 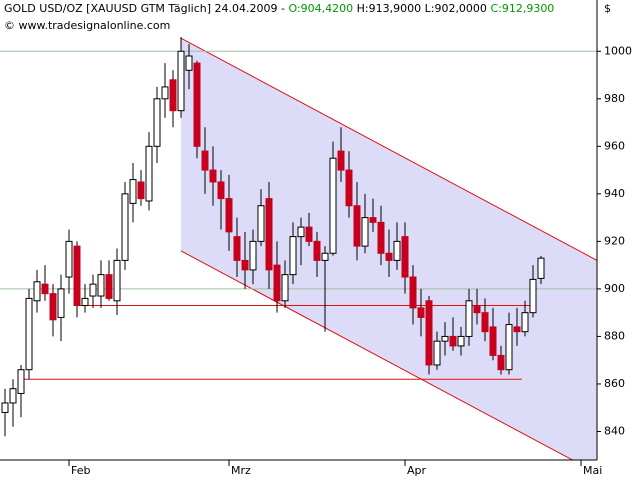 What do you see at coordinates (320, 8) in the screenshot?
I see `open-label: O:904,4200` at bounding box center [320, 8].